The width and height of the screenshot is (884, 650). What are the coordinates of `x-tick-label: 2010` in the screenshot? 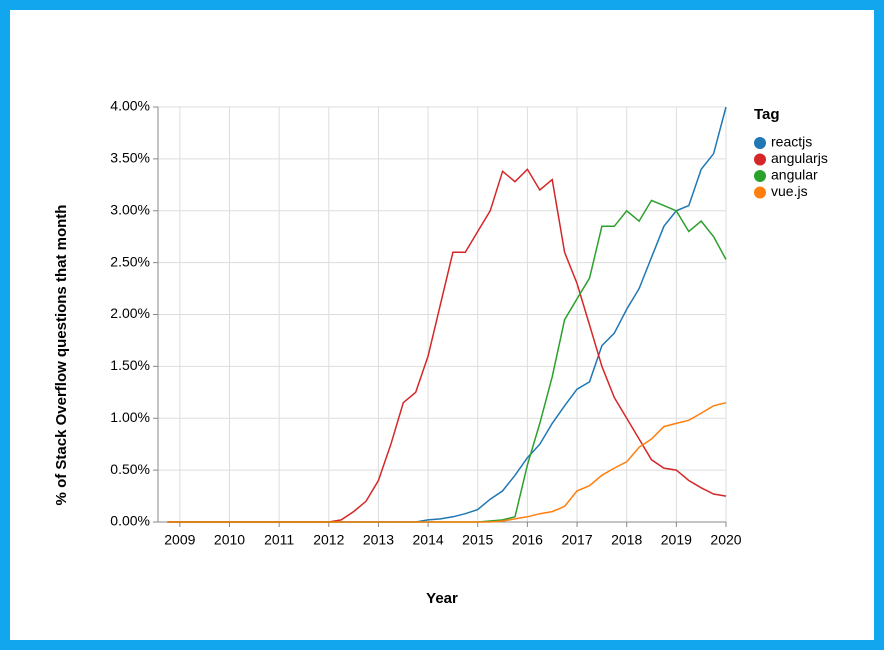 It's located at (229, 540).